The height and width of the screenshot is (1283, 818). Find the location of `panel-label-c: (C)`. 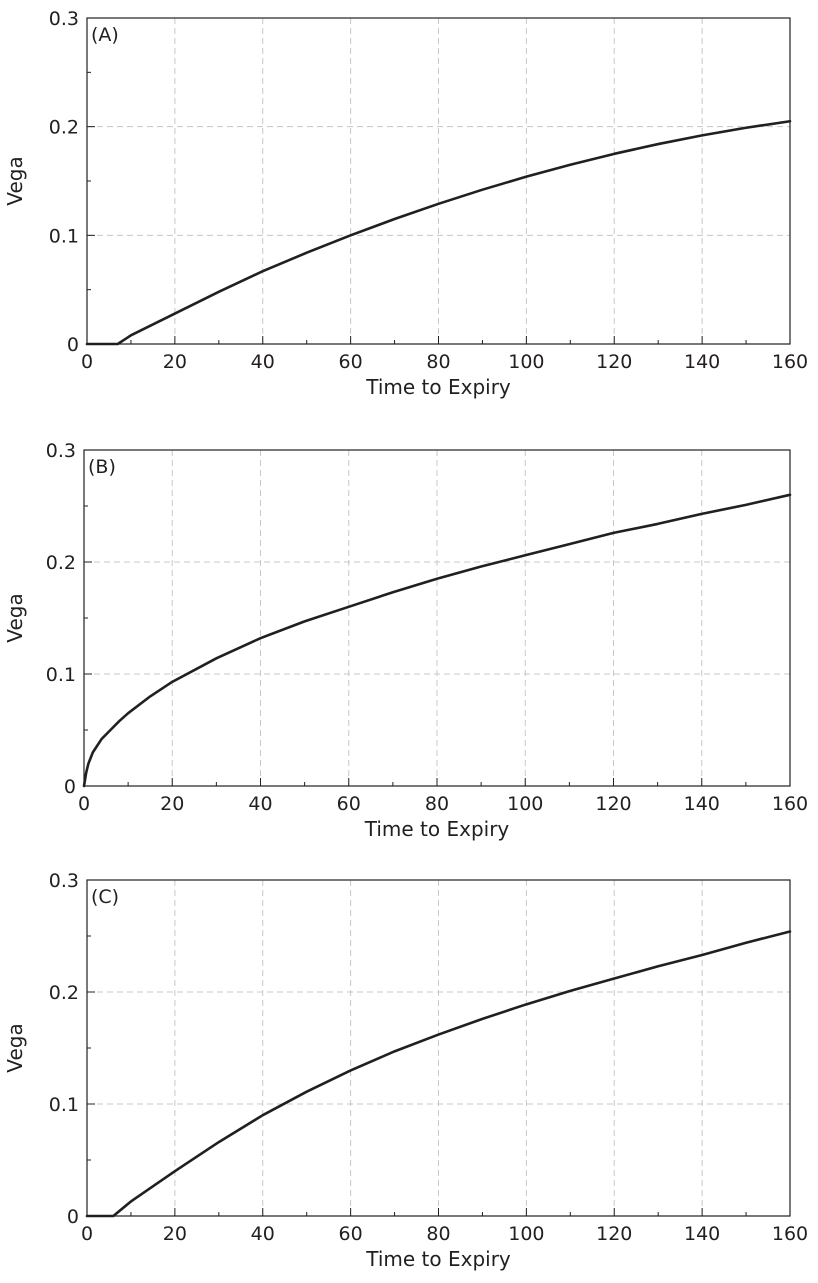

panel-label-c: (C) is located at coordinates (105, 897).